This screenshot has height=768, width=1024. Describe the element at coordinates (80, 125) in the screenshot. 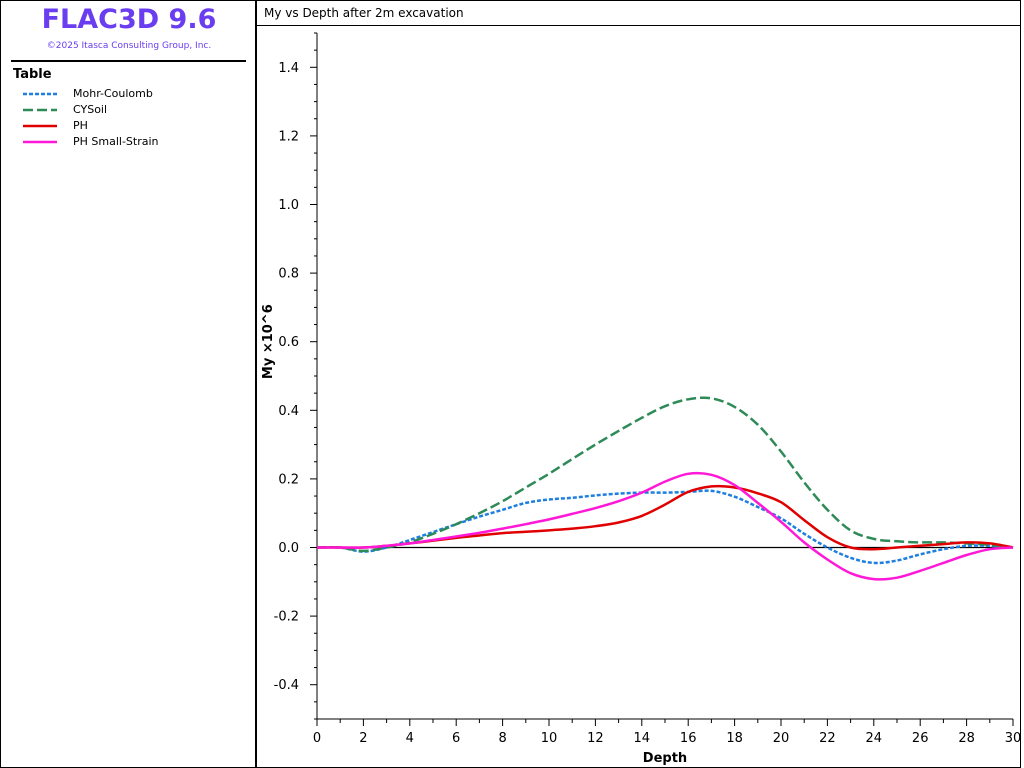

I see `legend-label: PH` at that location.